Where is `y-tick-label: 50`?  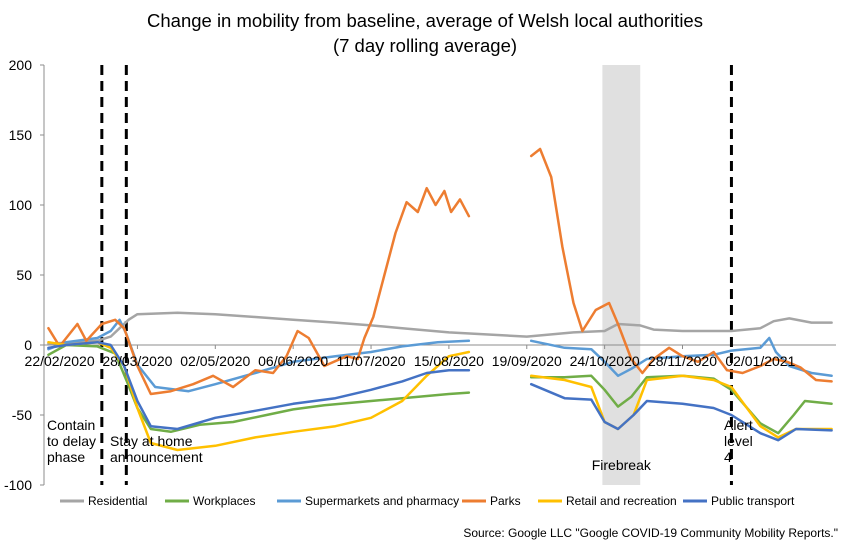 y-tick-label: 50 is located at coordinates (24, 275).